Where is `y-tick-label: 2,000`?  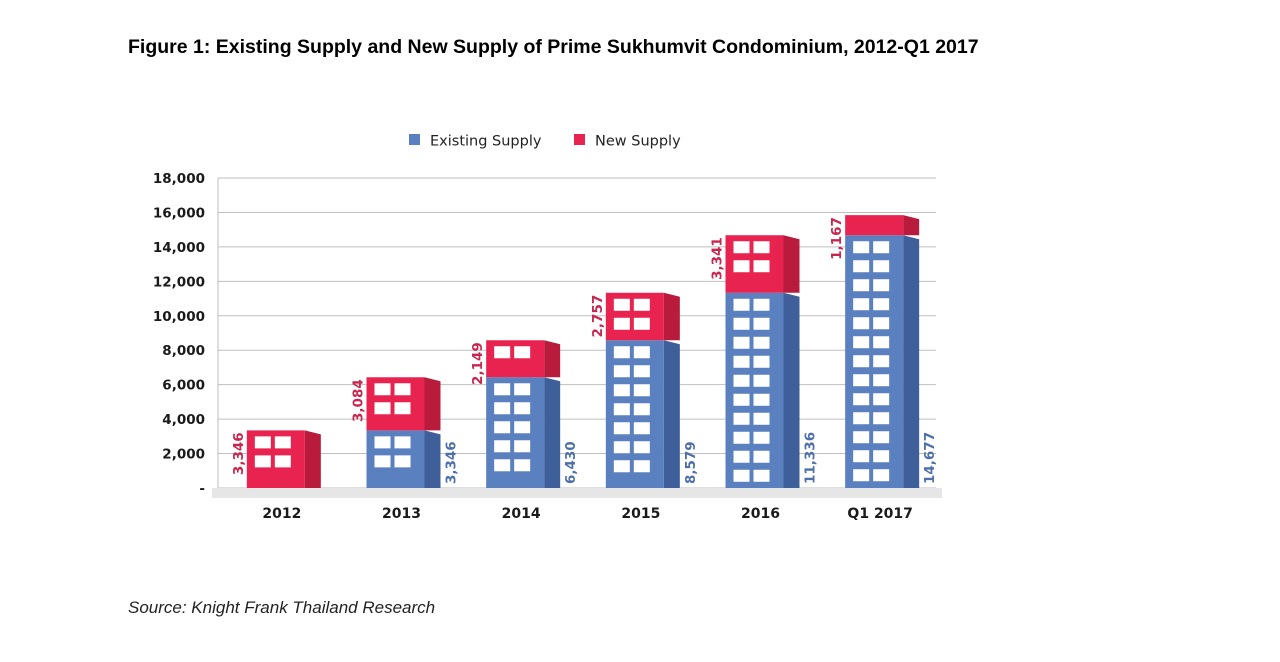
y-tick-label: 2,000 is located at coordinates (183, 455).